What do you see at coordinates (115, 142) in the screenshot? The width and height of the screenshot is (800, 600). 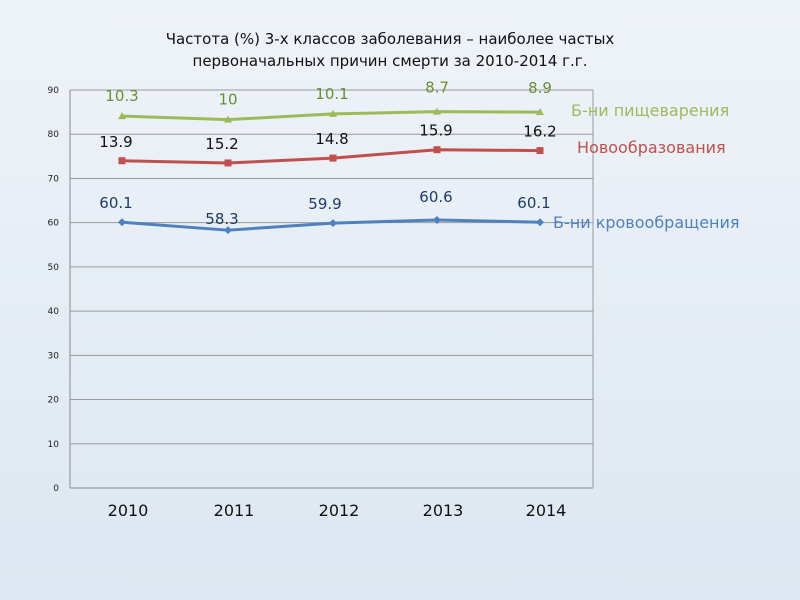 I see `data-label: 13.9` at bounding box center [115, 142].